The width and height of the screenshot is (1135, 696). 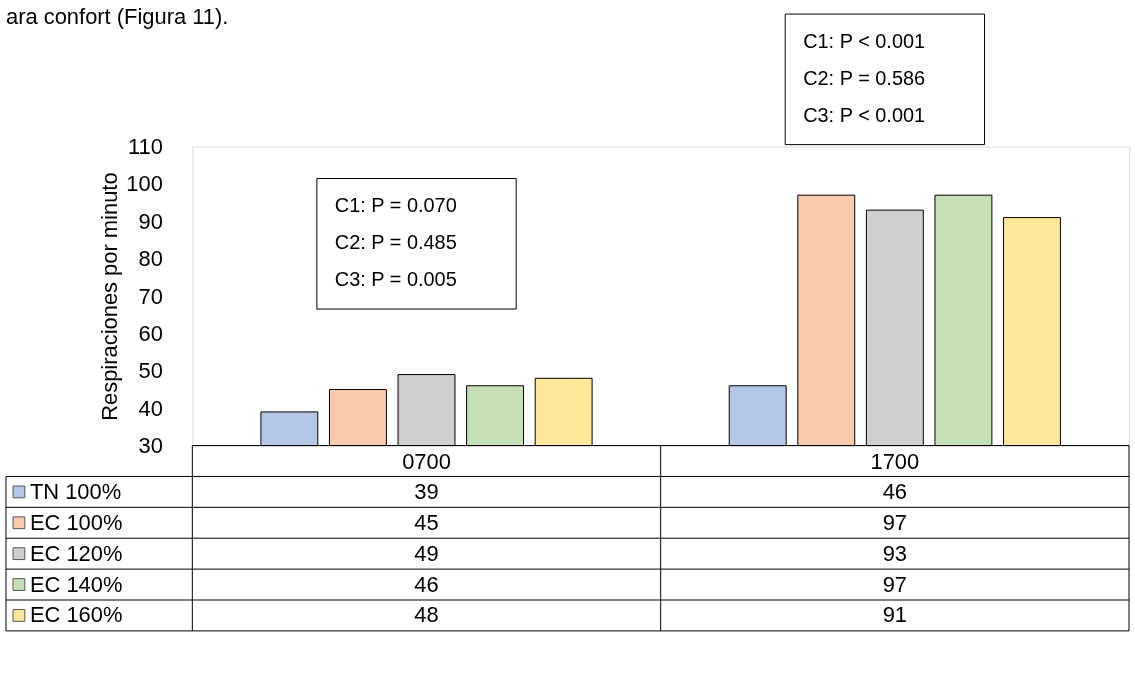 What do you see at coordinates (76, 584) in the screenshot?
I see `legend-label: EC 140%` at bounding box center [76, 584].